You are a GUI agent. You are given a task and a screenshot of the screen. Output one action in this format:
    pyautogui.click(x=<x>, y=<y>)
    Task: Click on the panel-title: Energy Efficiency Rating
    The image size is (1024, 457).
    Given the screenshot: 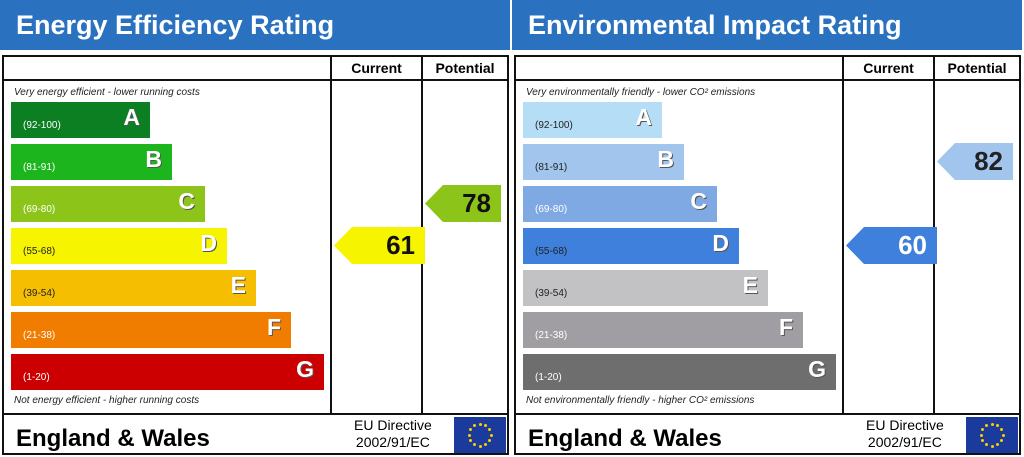 What is the action you would take?
    pyautogui.click(x=255, y=25)
    